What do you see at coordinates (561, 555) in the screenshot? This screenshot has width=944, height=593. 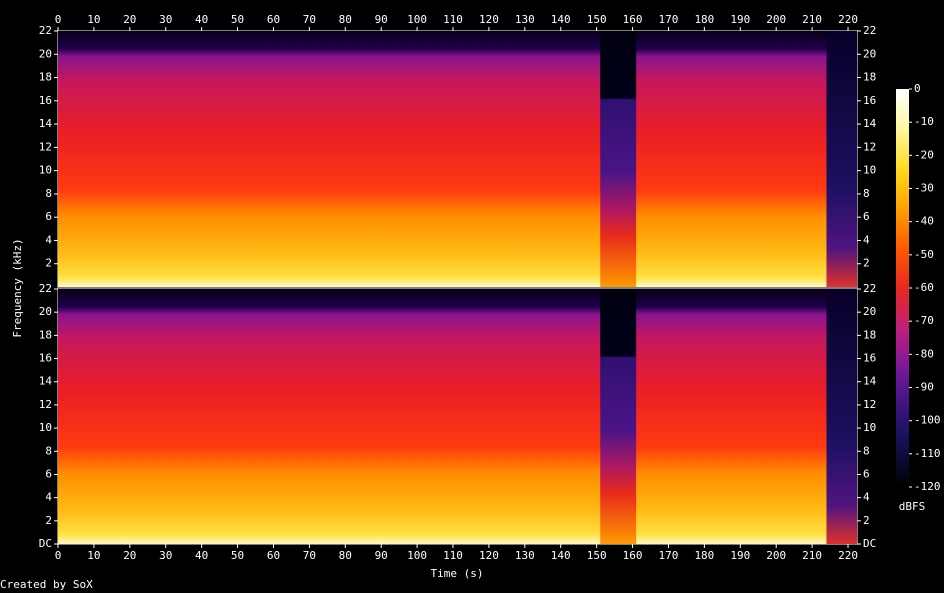 I see `x-tick-label: 140` at bounding box center [561, 555].